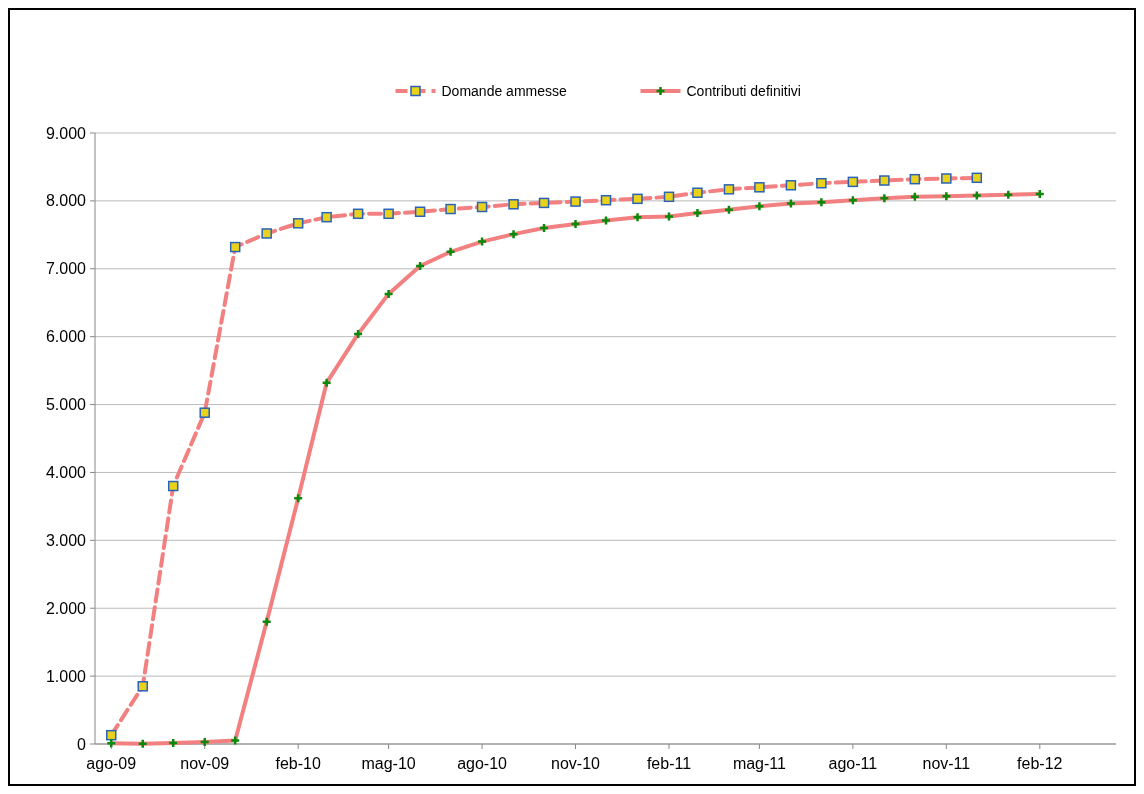 The height and width of the screenshot is (794, 1144). What do you see at coordinates (1040, 763) in the screenshot?
I see `x-tick-label: feb-12` at bounding box center [1040, 763].